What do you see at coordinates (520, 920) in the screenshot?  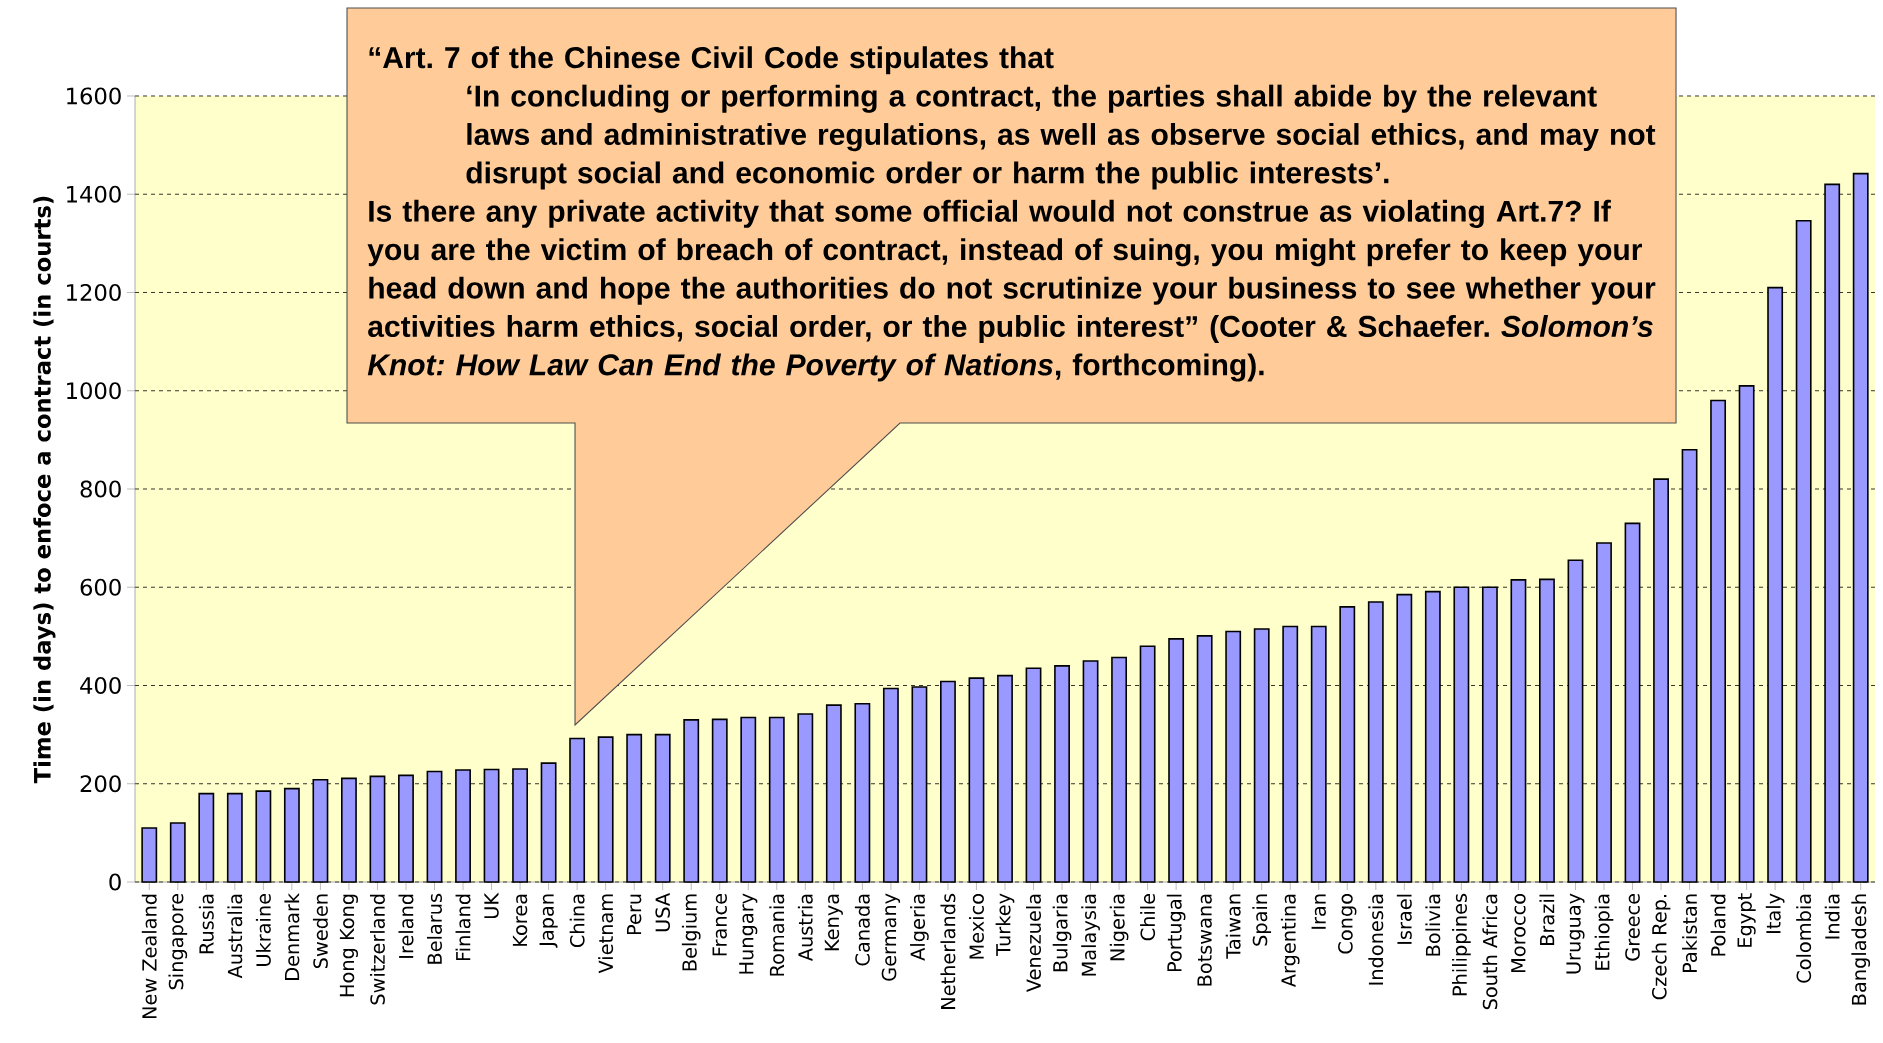 I see `x-tick-label: Korea` at bounding box center [520, 920].